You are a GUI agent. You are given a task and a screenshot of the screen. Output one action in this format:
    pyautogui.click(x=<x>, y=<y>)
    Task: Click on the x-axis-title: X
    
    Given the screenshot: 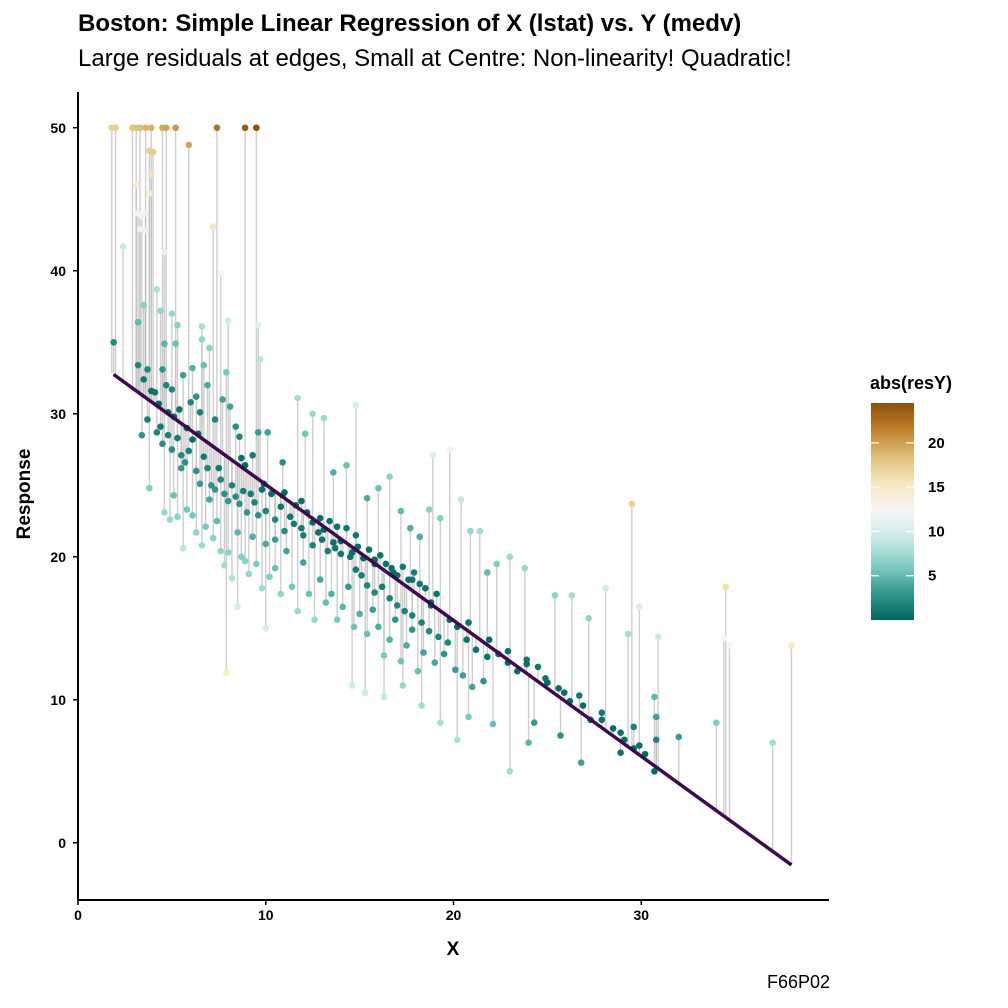 What is the action you would take?
    pyautogui.click(x=453, y=949)
    